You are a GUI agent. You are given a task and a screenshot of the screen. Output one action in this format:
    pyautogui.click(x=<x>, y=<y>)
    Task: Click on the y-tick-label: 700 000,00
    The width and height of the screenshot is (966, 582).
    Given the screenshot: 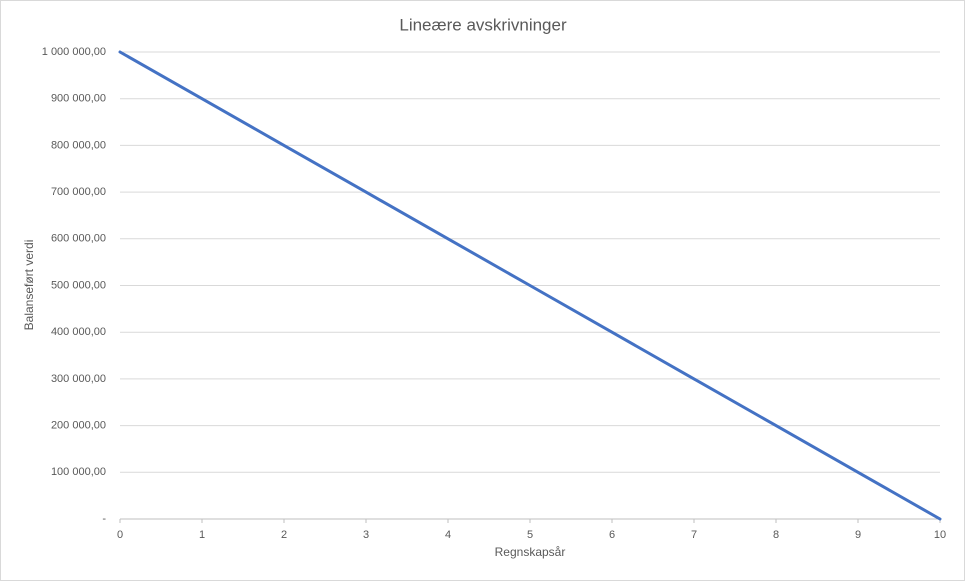 What is the action you would take?
    pyautogui.click(x=78, y=192)
    